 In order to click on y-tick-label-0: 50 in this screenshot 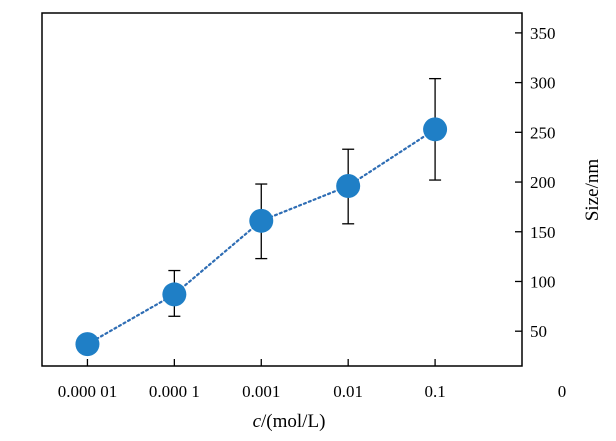, I will do `click(538, 331)`.